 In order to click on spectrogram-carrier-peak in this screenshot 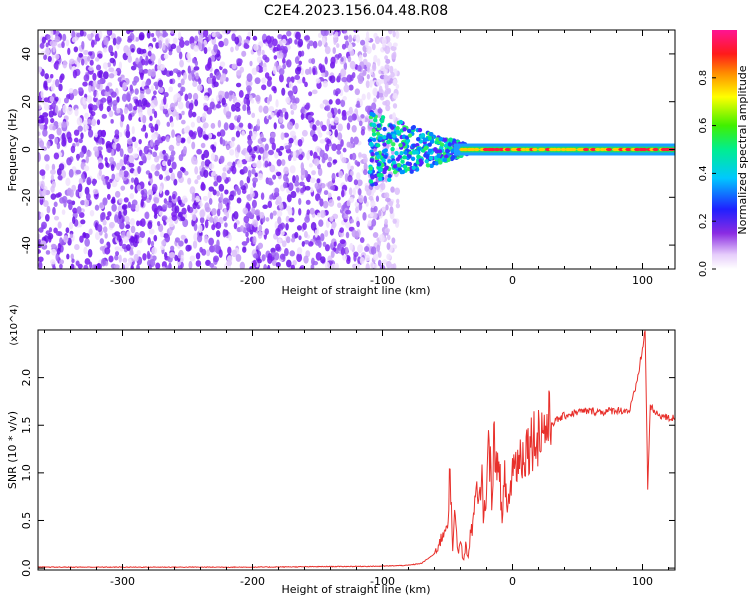, I will do `click(593, 149)`.